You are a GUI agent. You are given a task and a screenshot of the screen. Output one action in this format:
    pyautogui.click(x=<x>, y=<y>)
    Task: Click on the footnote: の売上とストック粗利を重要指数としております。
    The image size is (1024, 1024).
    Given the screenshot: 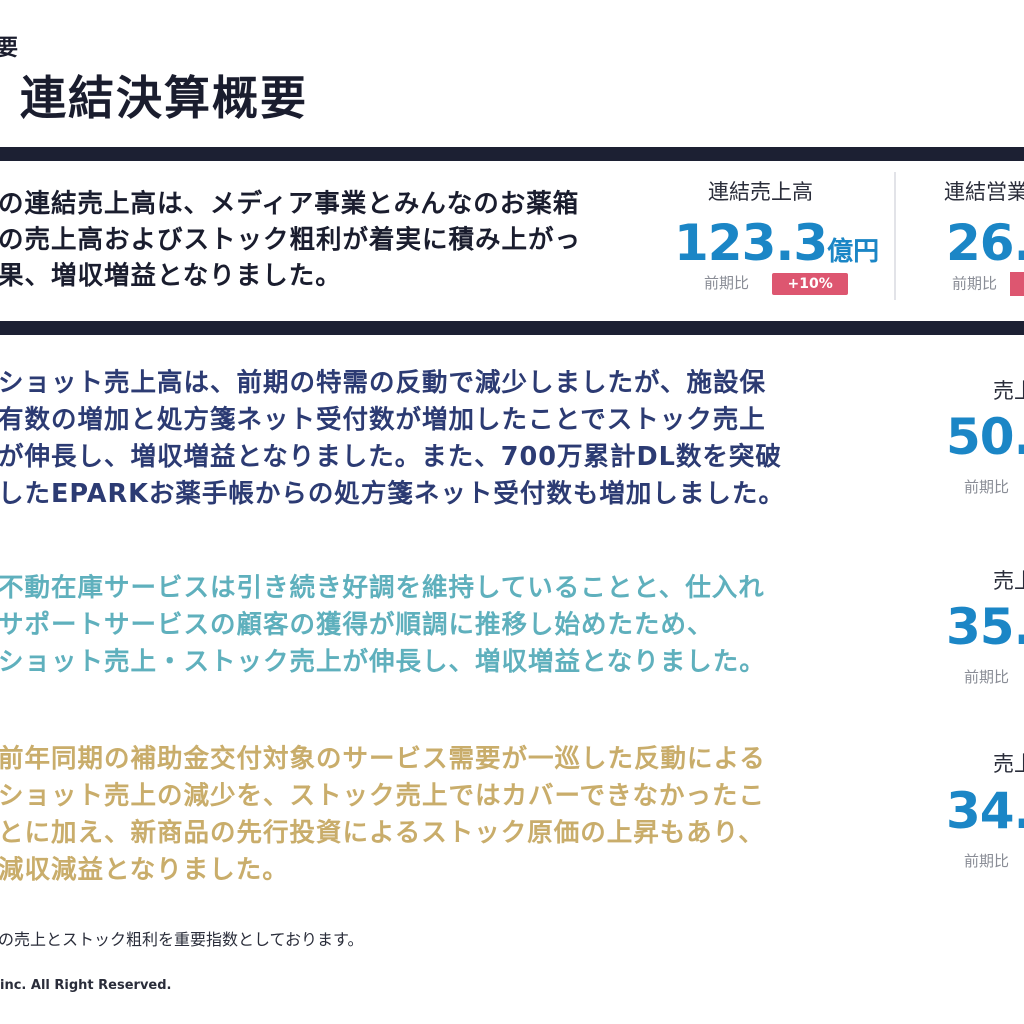 What is the action you would take?
    pyautogui.click(x=182, y=939)
    